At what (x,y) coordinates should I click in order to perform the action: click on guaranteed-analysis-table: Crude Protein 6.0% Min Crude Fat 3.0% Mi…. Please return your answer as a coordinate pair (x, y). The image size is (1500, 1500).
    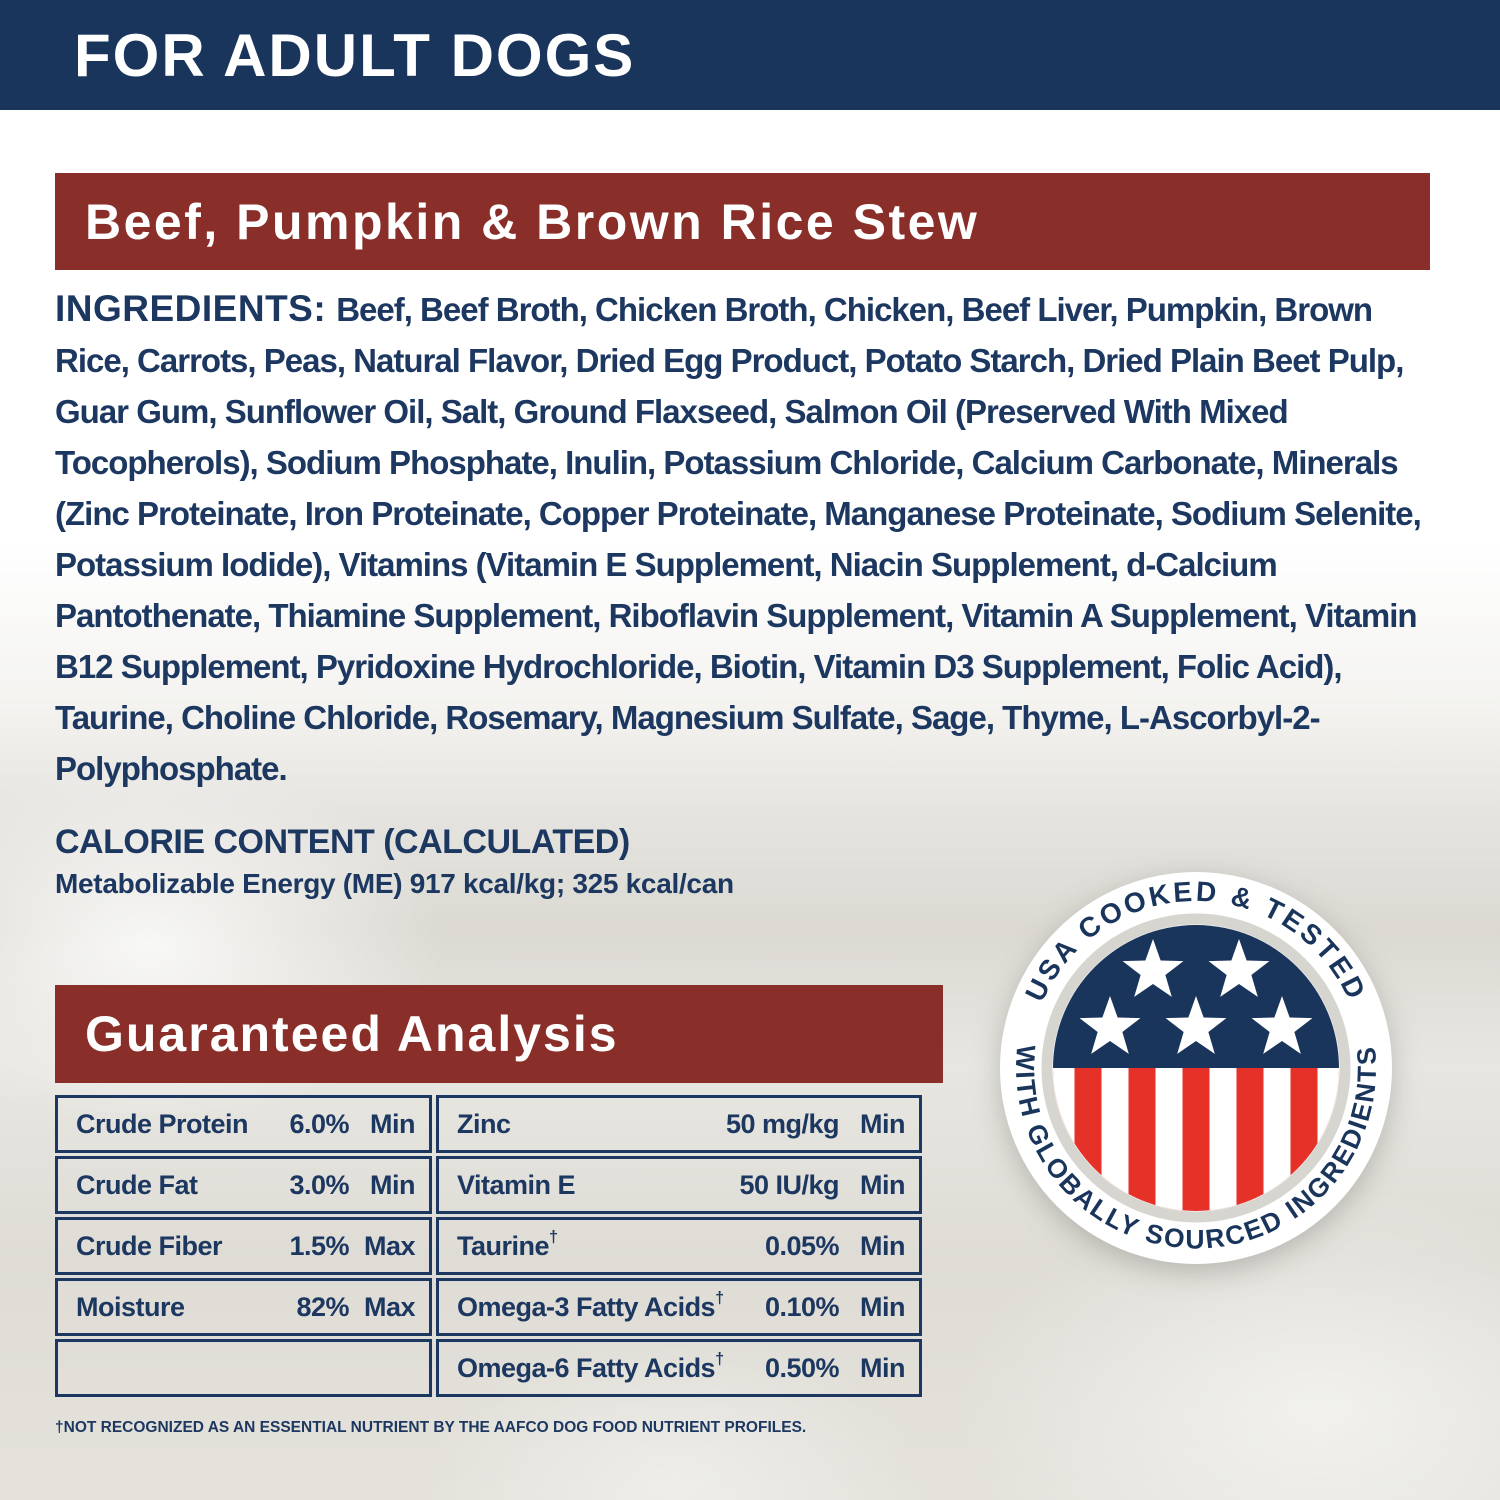
    Looking at the image, I should click on (488, 1246).